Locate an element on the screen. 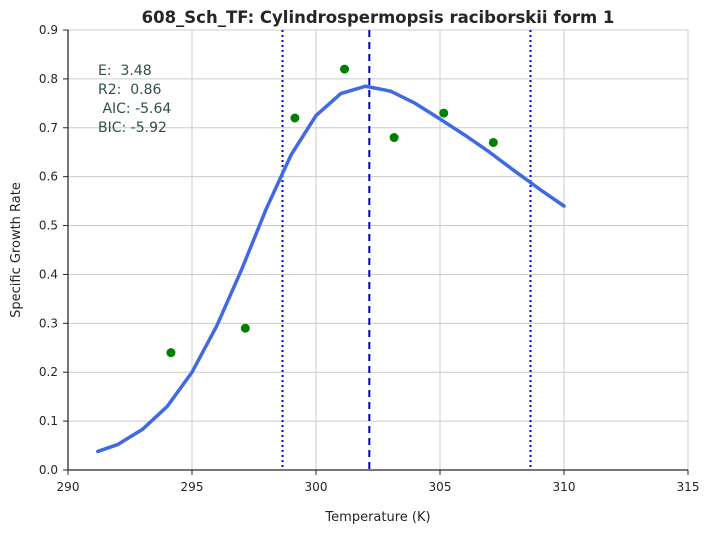 The height and width of the screenshot is (533, 710). y-tick-label-1: 0.1 is located at coordinates (48, 421).